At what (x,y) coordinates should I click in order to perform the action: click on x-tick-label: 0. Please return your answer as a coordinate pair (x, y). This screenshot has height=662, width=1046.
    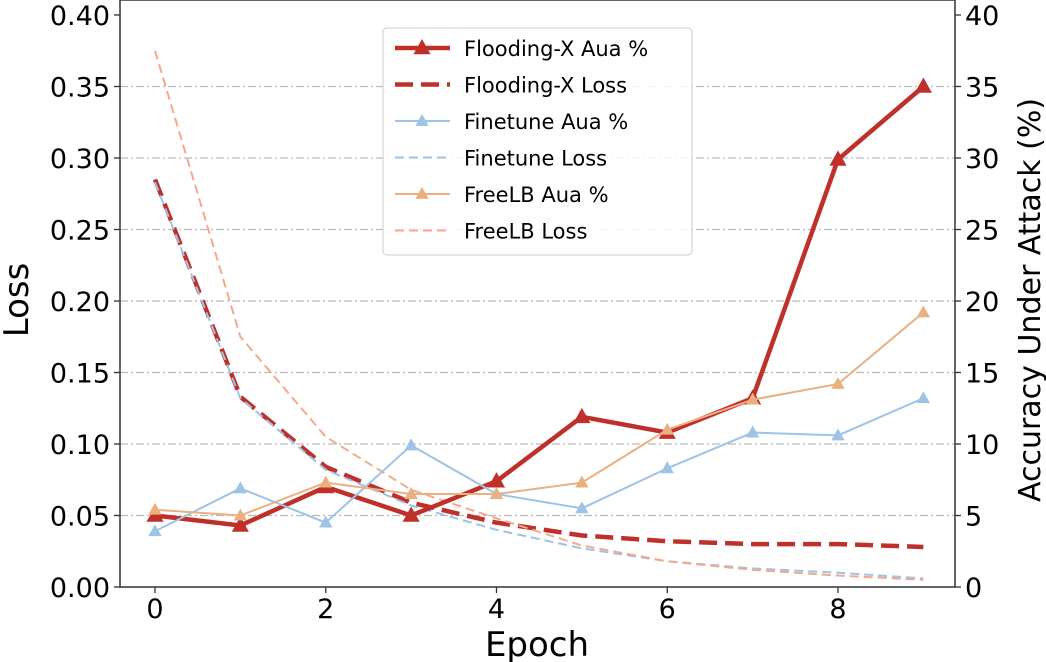
    Looking at the image, I should click on (154, 609).